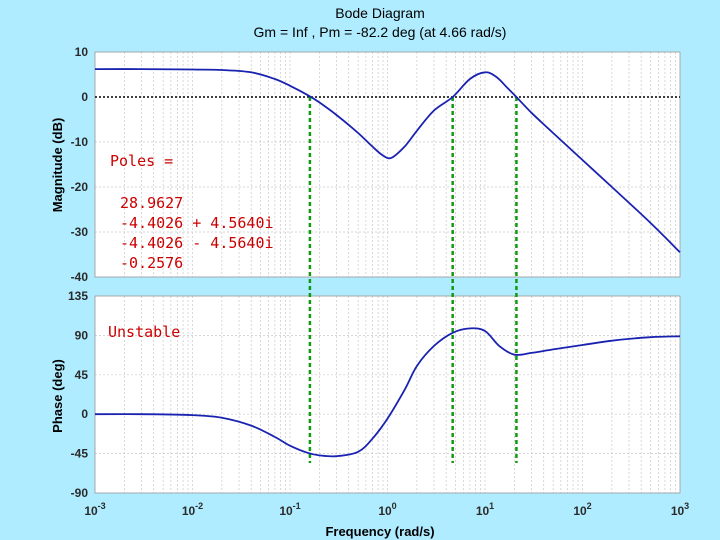 This screenshot has width=720, height=540. What do you see at coordinates (387, 509) in the screenshot?
I see `x-tick-label: 10⁰` at bounding box center [387, 509].